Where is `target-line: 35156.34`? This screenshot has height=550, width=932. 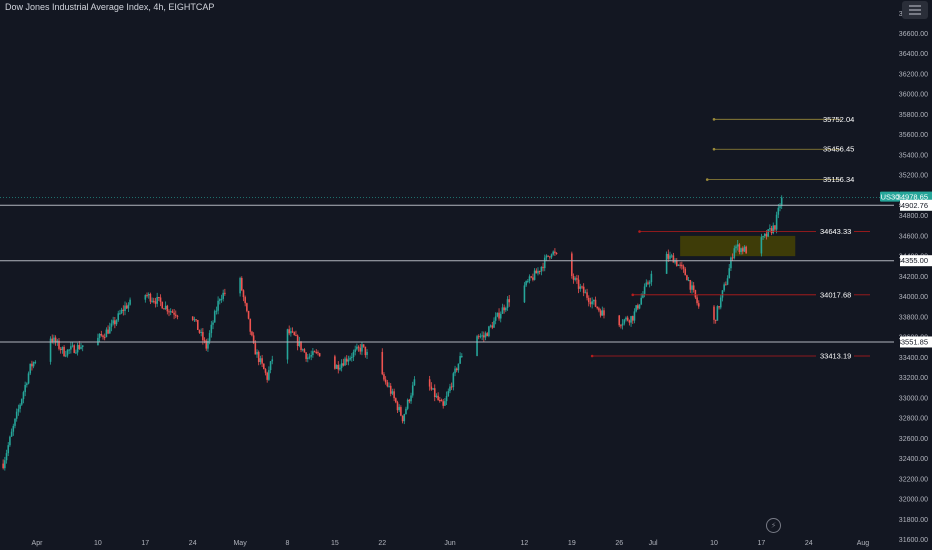 target-line: 35156.34 is located at coordinates (779, 179).